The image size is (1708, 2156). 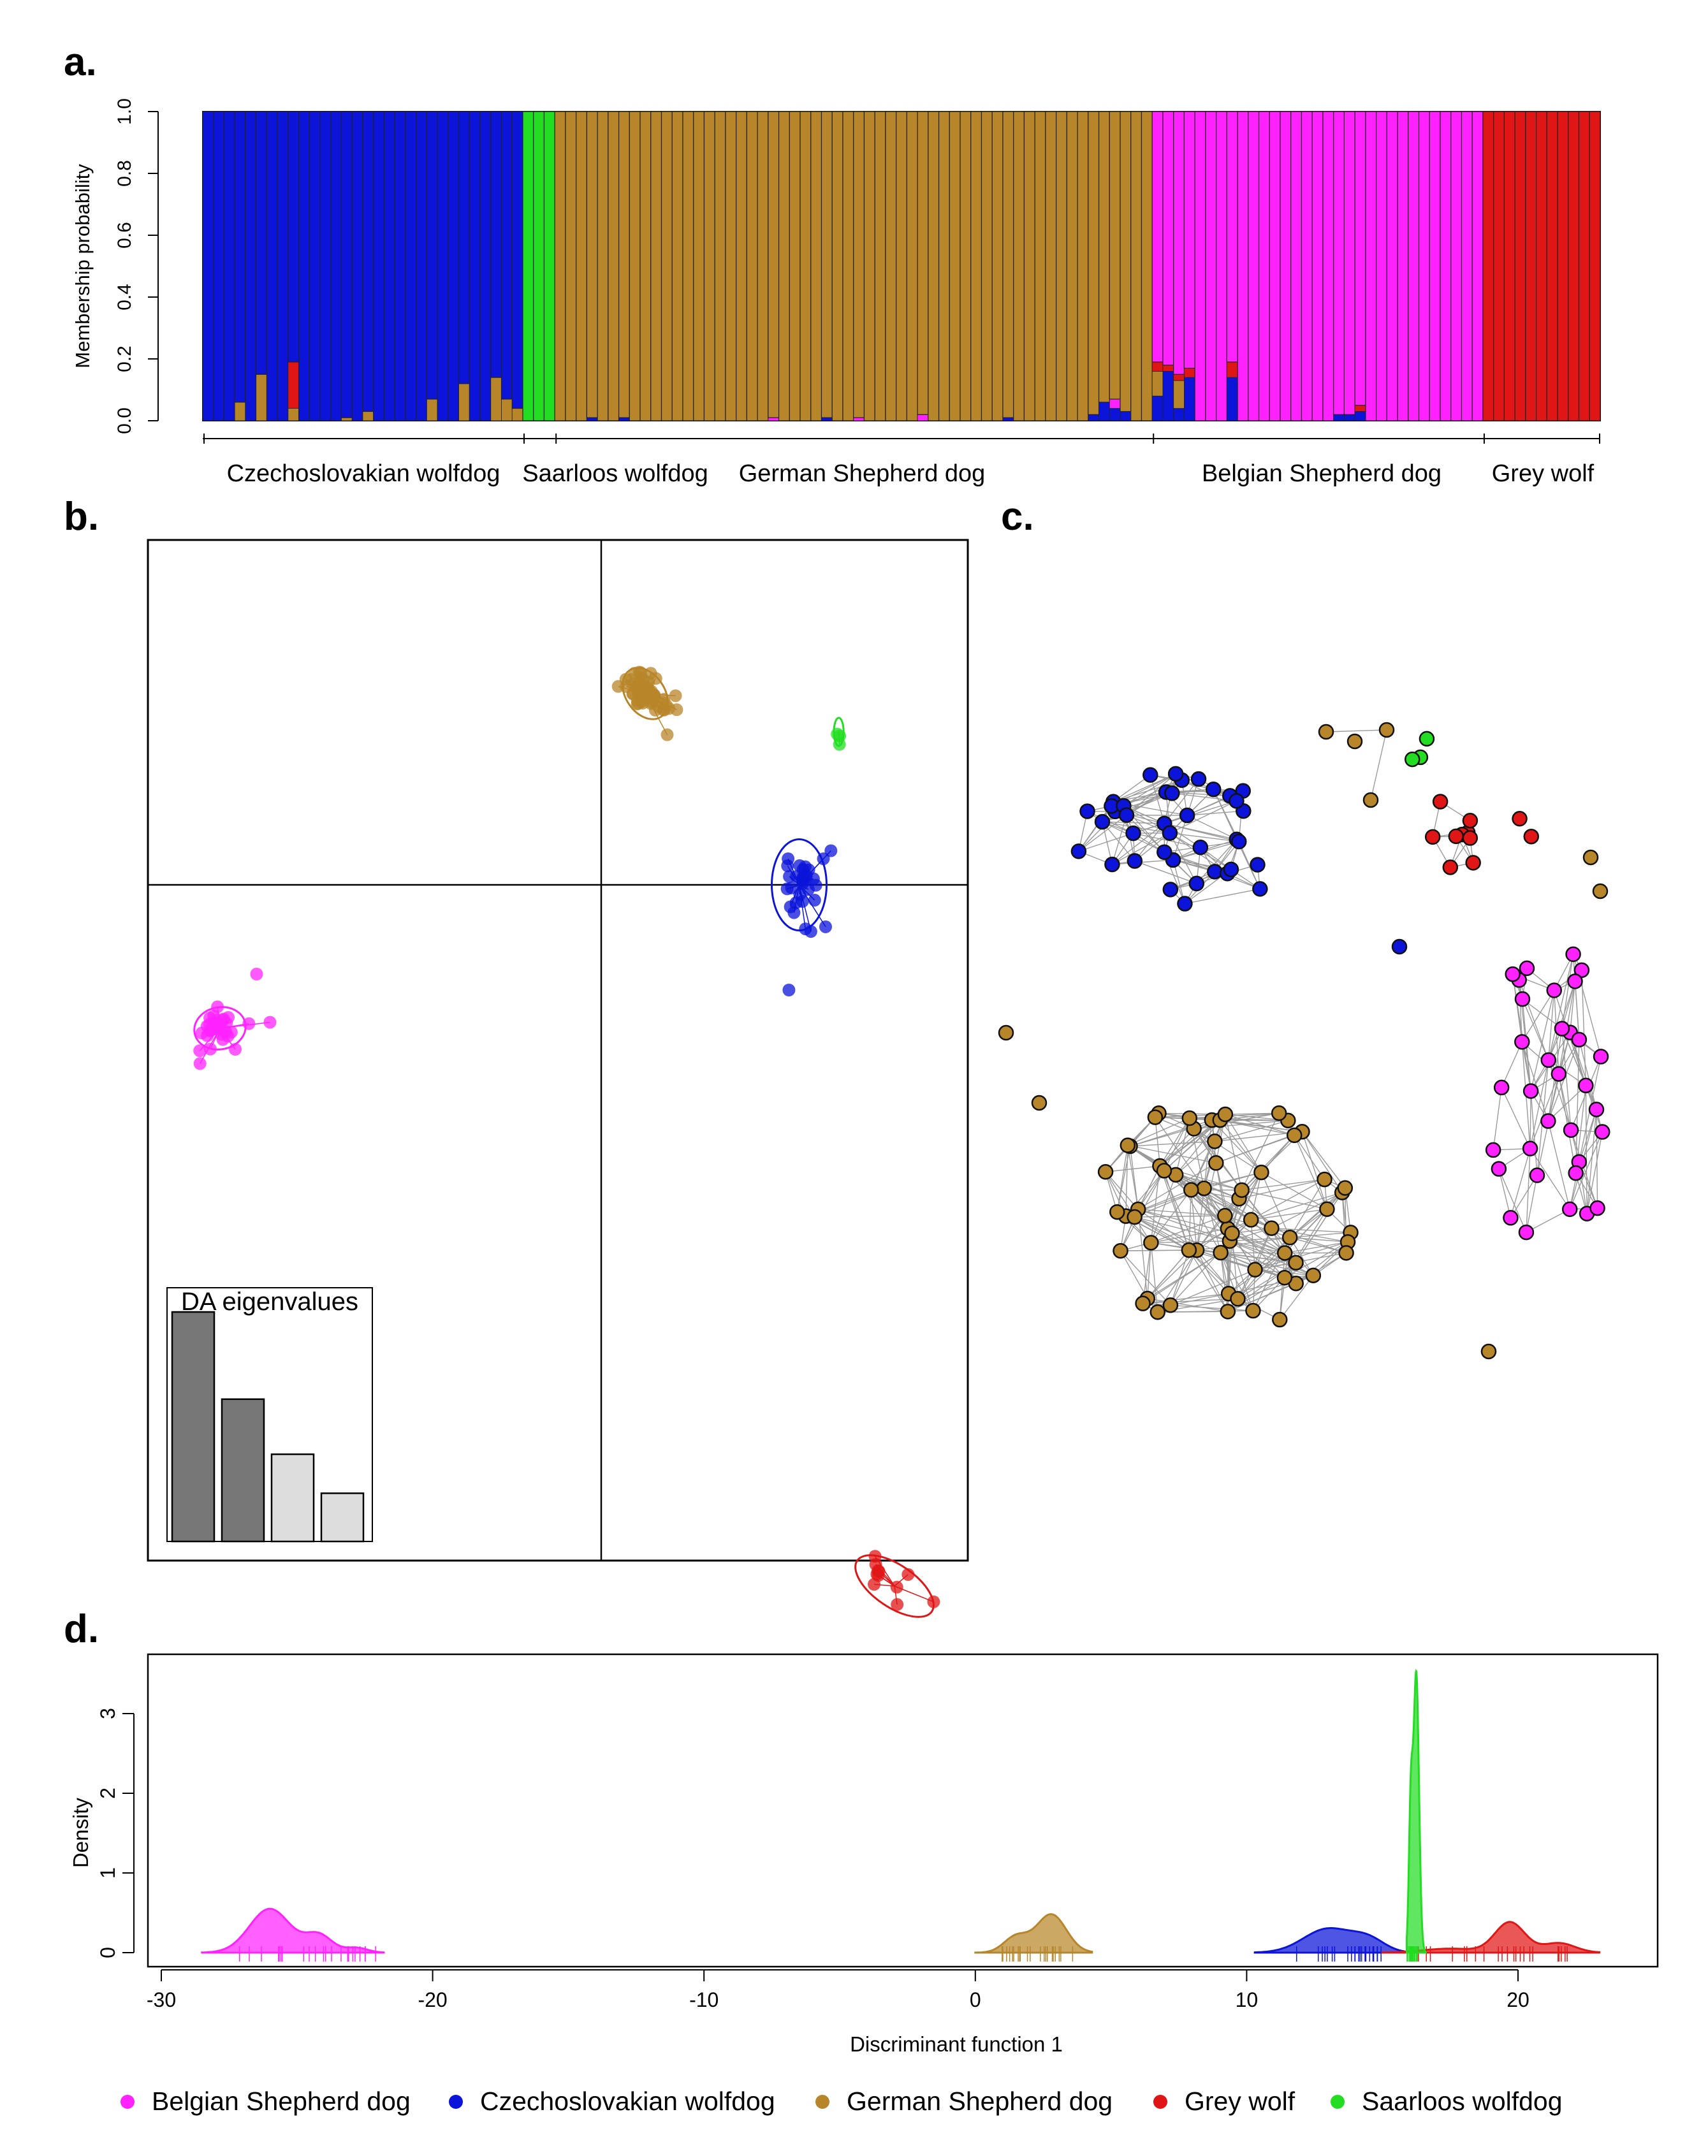 What do you see at coordinates (433, 1999) in the screenshot?
I see `x-tick-label: -20` at bounding box center [433, 1999].